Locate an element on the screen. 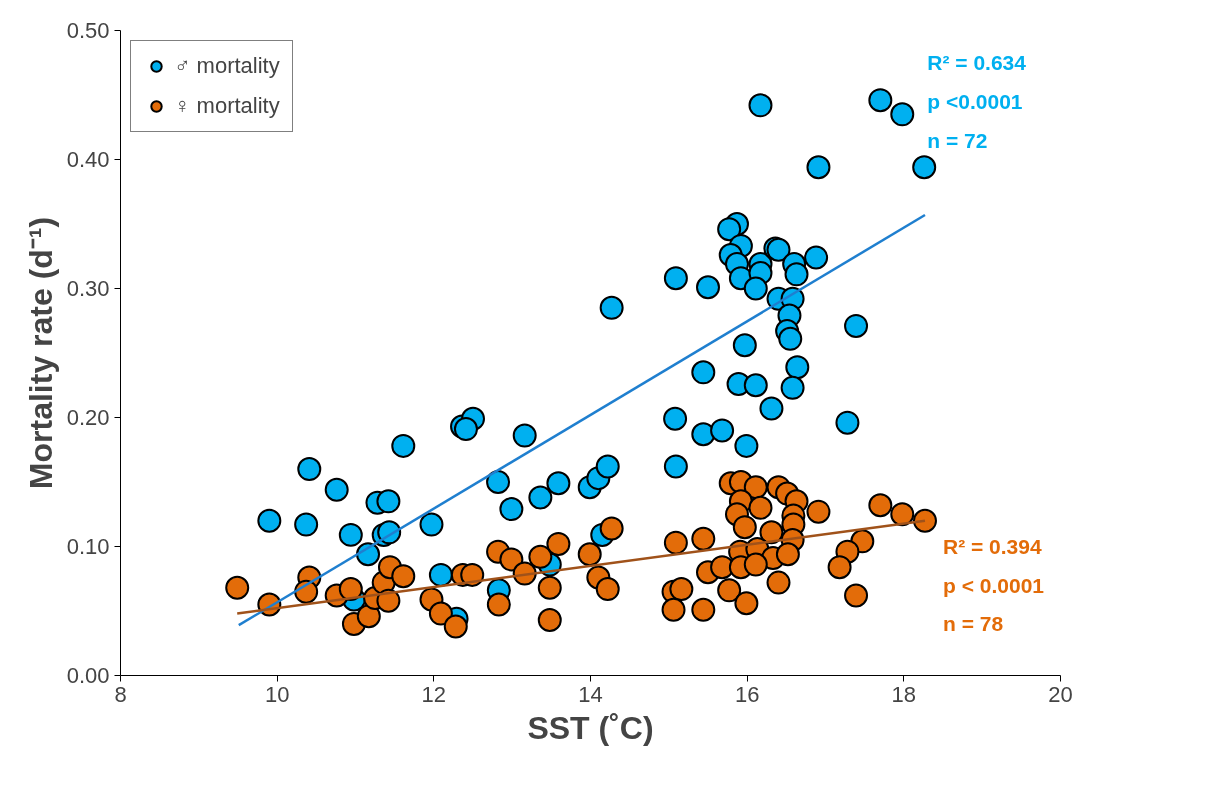  annotation: n = 72 is located at coordinates (957, 140).